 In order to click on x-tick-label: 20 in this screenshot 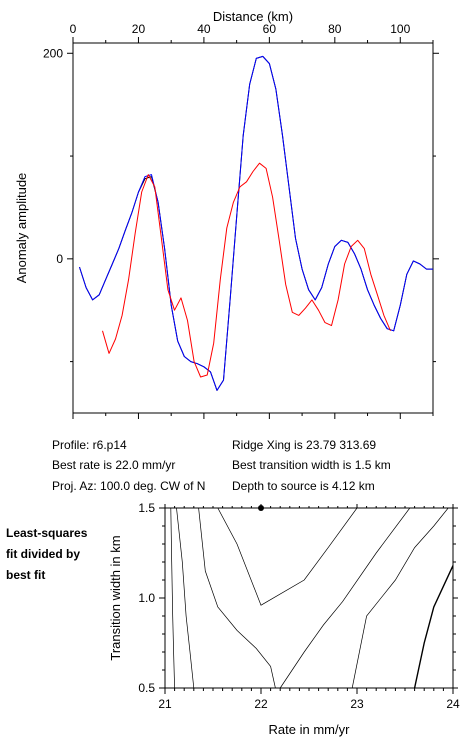, I will do `click(139, 29)`.